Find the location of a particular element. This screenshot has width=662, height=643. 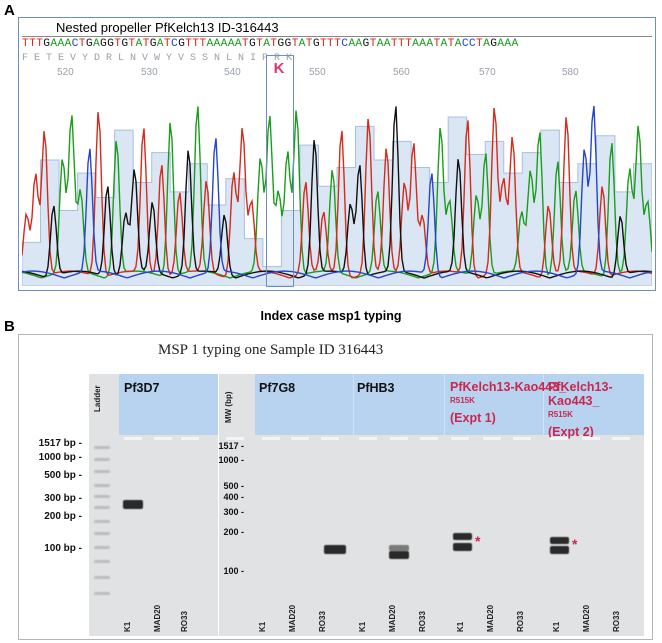

header-pf3d7 is located at coordinates (168, 404).